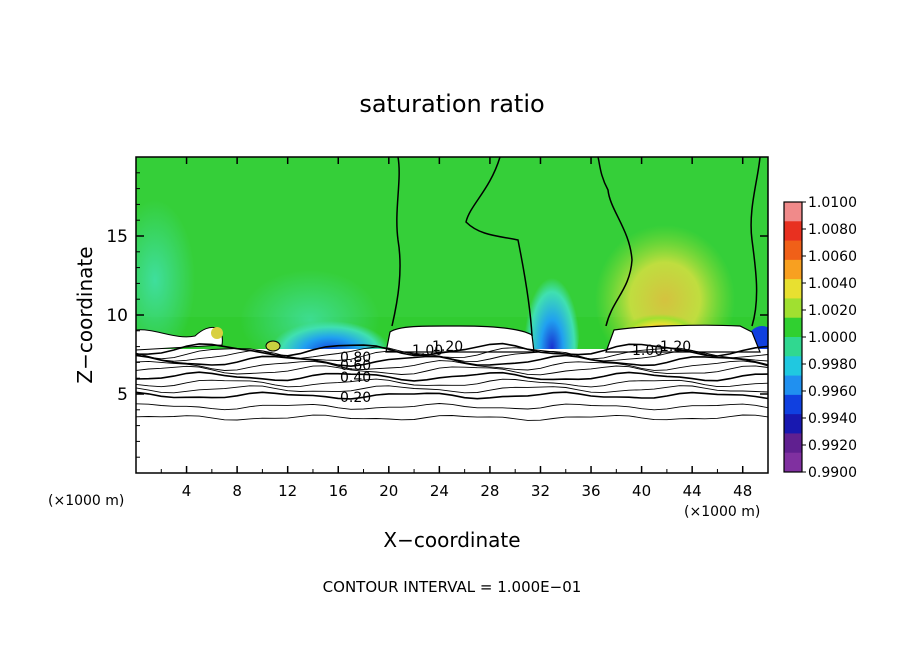  What do you see at coordinates (122, 395) in the screenshot?
I see `y-tick-label: 5` at bounding box center [122, 395].